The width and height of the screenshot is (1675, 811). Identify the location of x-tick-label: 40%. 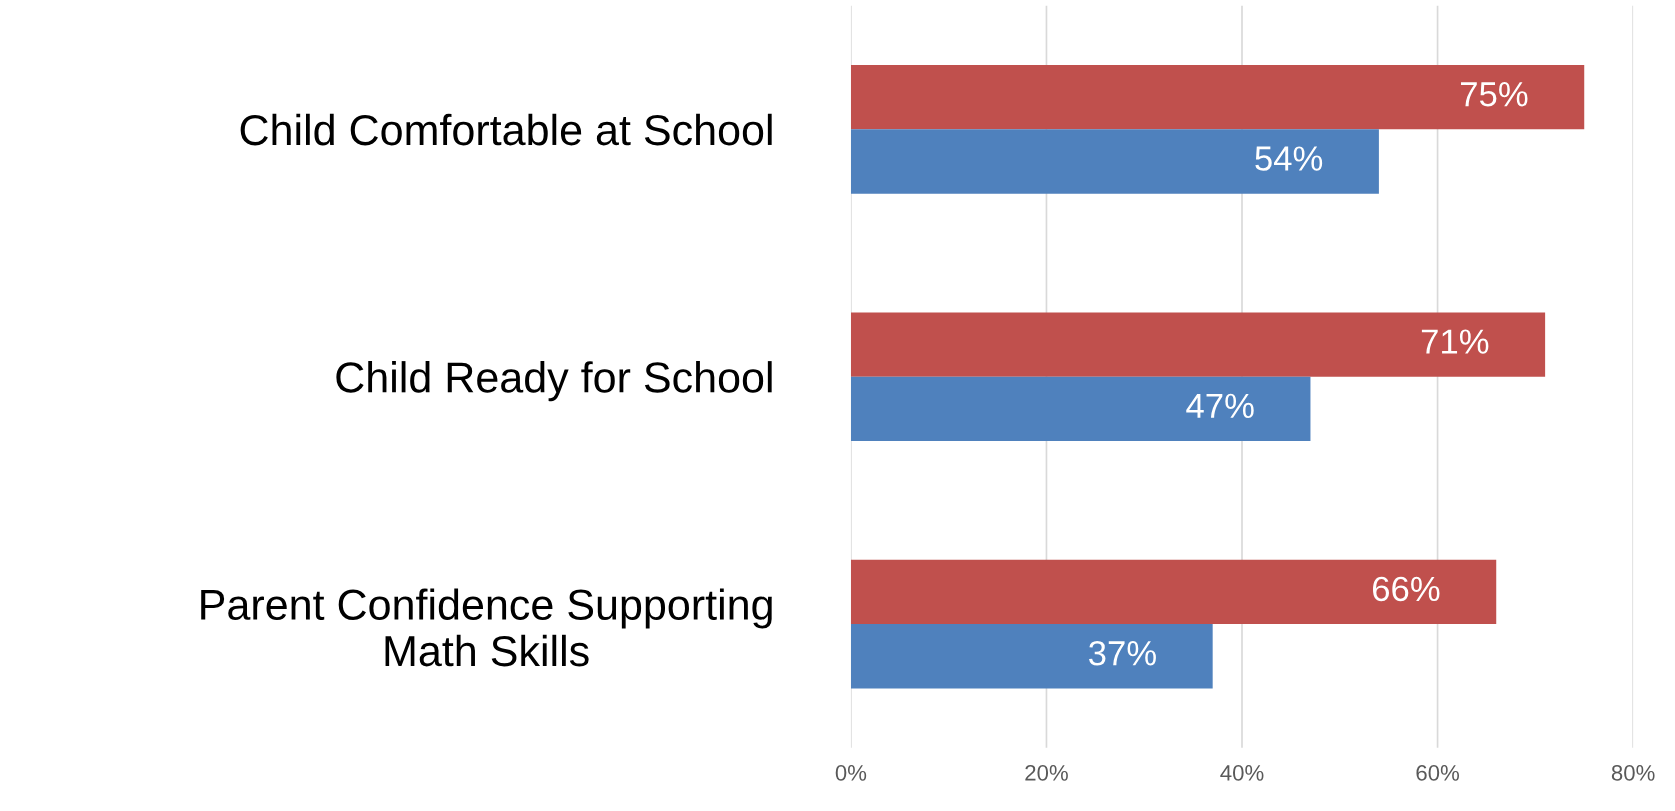
(1242, 773).